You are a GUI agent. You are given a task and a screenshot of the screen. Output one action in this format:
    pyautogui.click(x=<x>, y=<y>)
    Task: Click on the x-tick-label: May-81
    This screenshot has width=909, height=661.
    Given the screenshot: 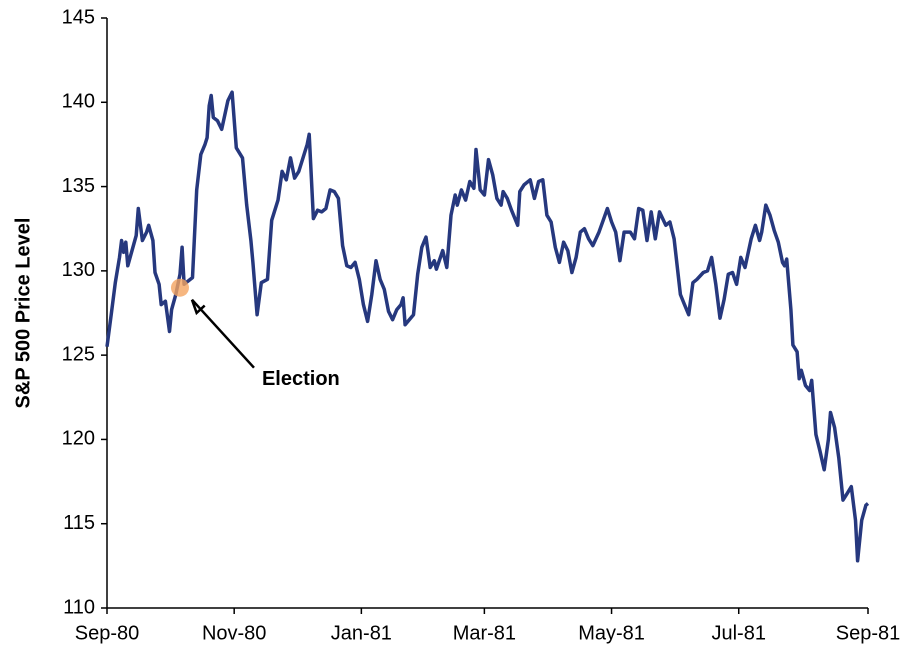 What is the action you would take?
    pyautogui.click(x=611, y=633)
    